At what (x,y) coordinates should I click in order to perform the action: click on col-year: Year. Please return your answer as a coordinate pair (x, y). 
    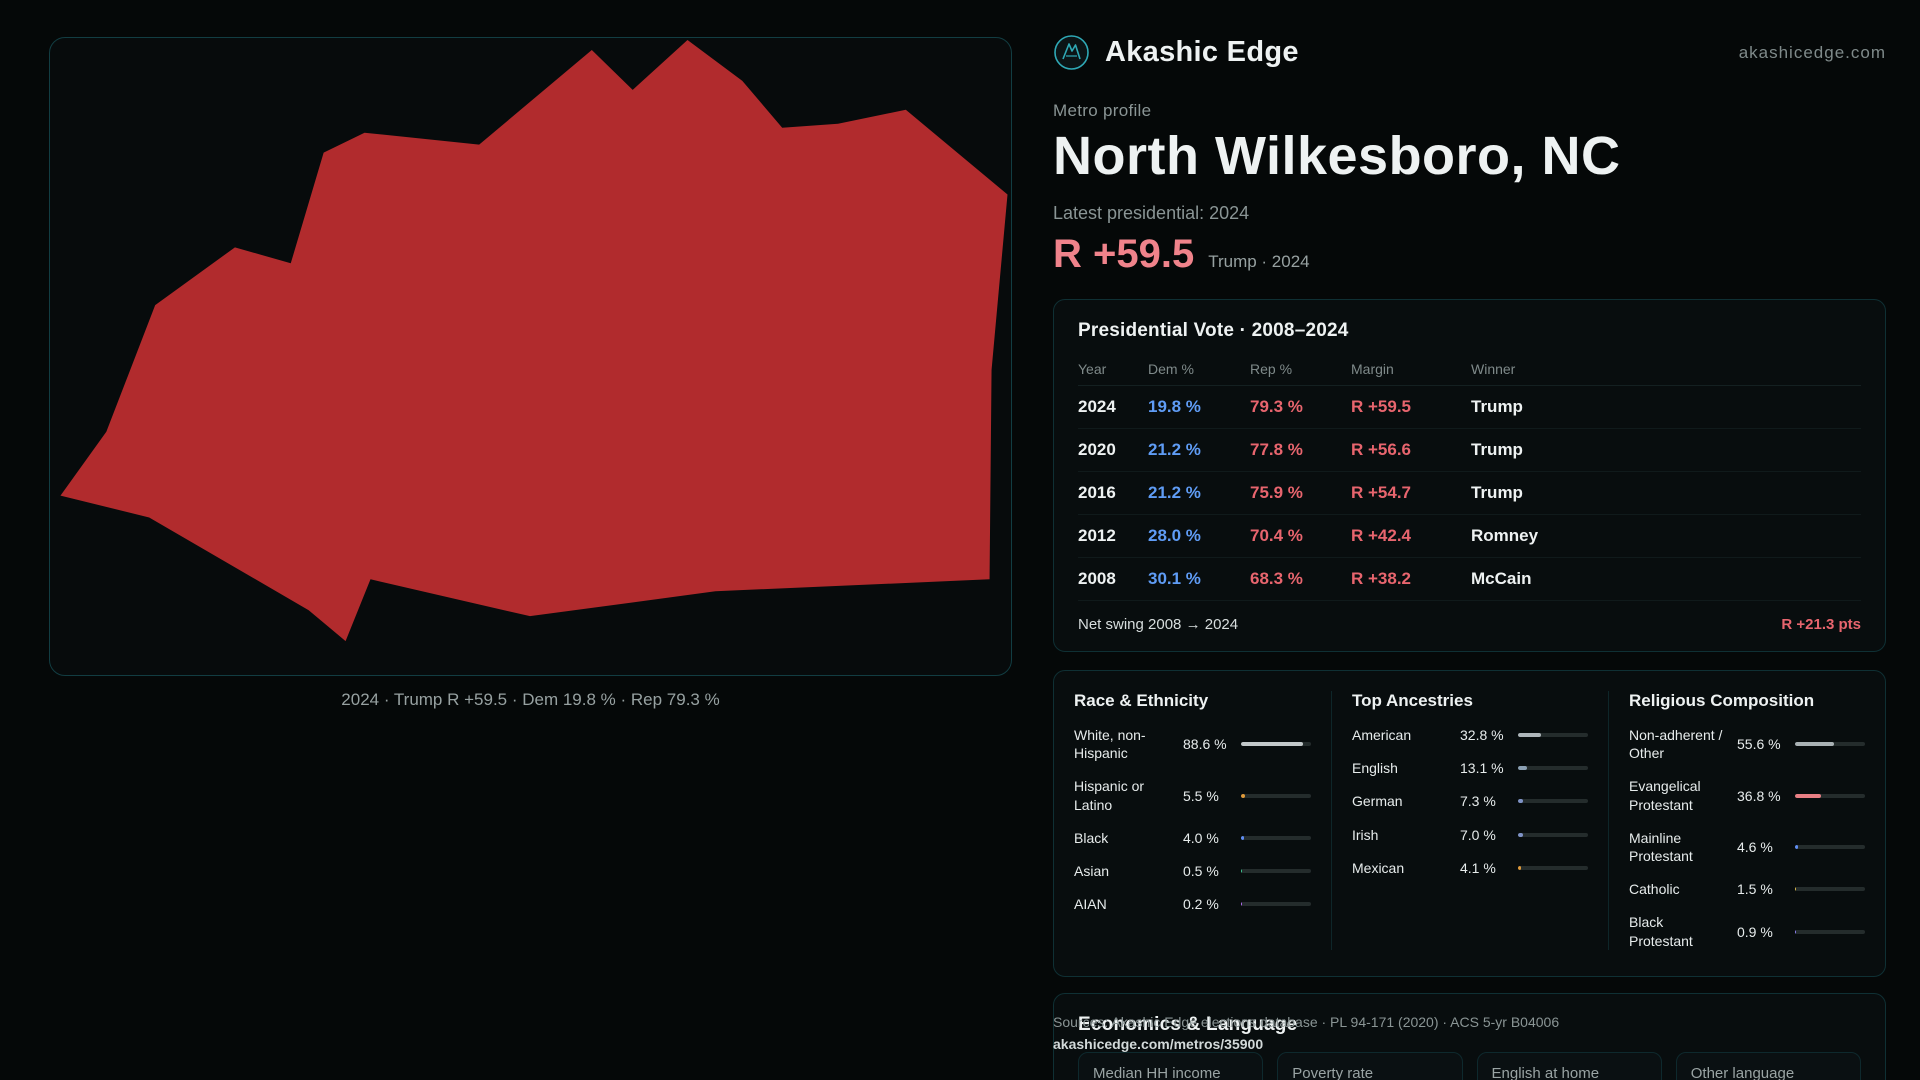
    Looking at the image, I should click on (1113, 369).